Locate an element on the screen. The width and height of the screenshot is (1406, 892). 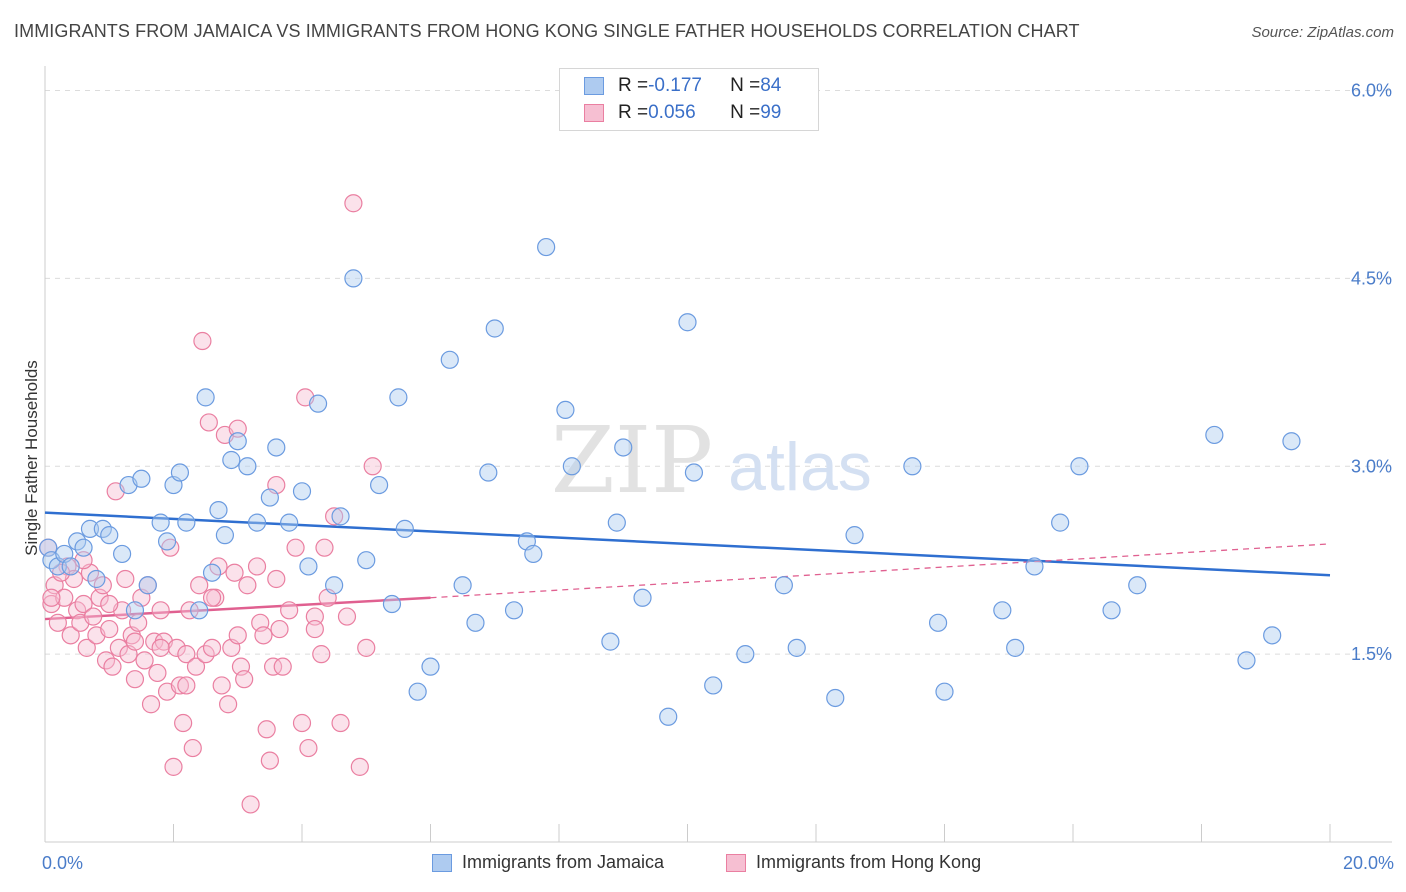
y-tick-label: 6.0% is located at coordinates (1371, 91).